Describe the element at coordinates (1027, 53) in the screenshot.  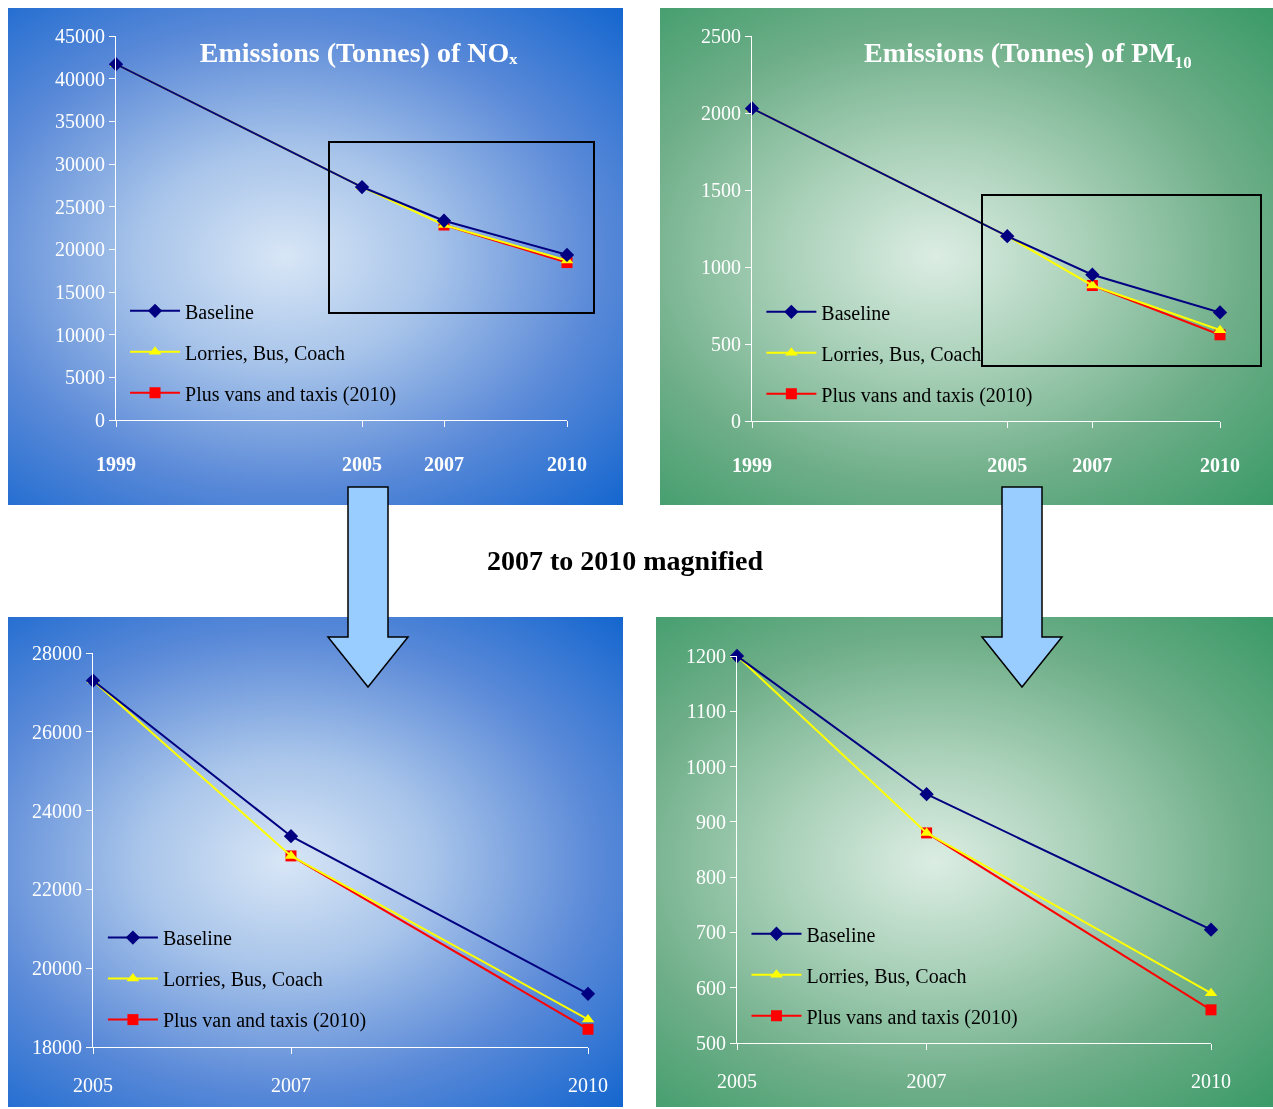
I see `chart-title: Emissions (Tonnes) of PM₁₀` at that location.